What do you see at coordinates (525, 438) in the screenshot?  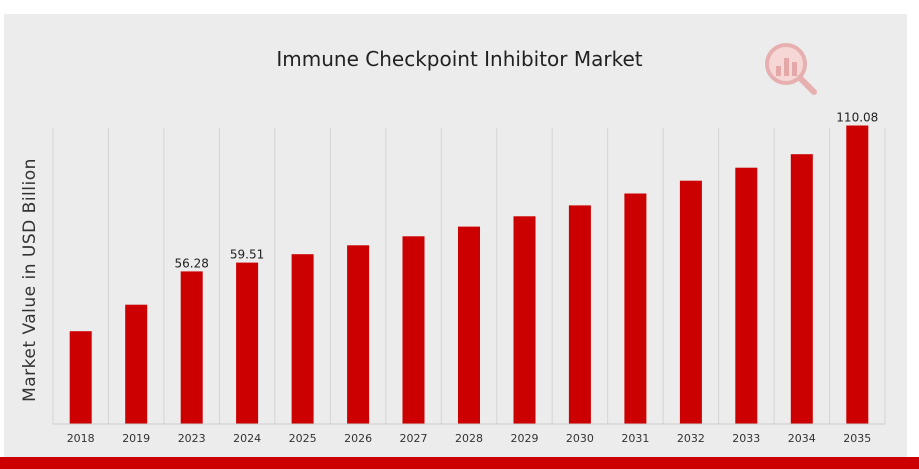 I see `x-tick-label: 2029` at bounding box center [525, 438].